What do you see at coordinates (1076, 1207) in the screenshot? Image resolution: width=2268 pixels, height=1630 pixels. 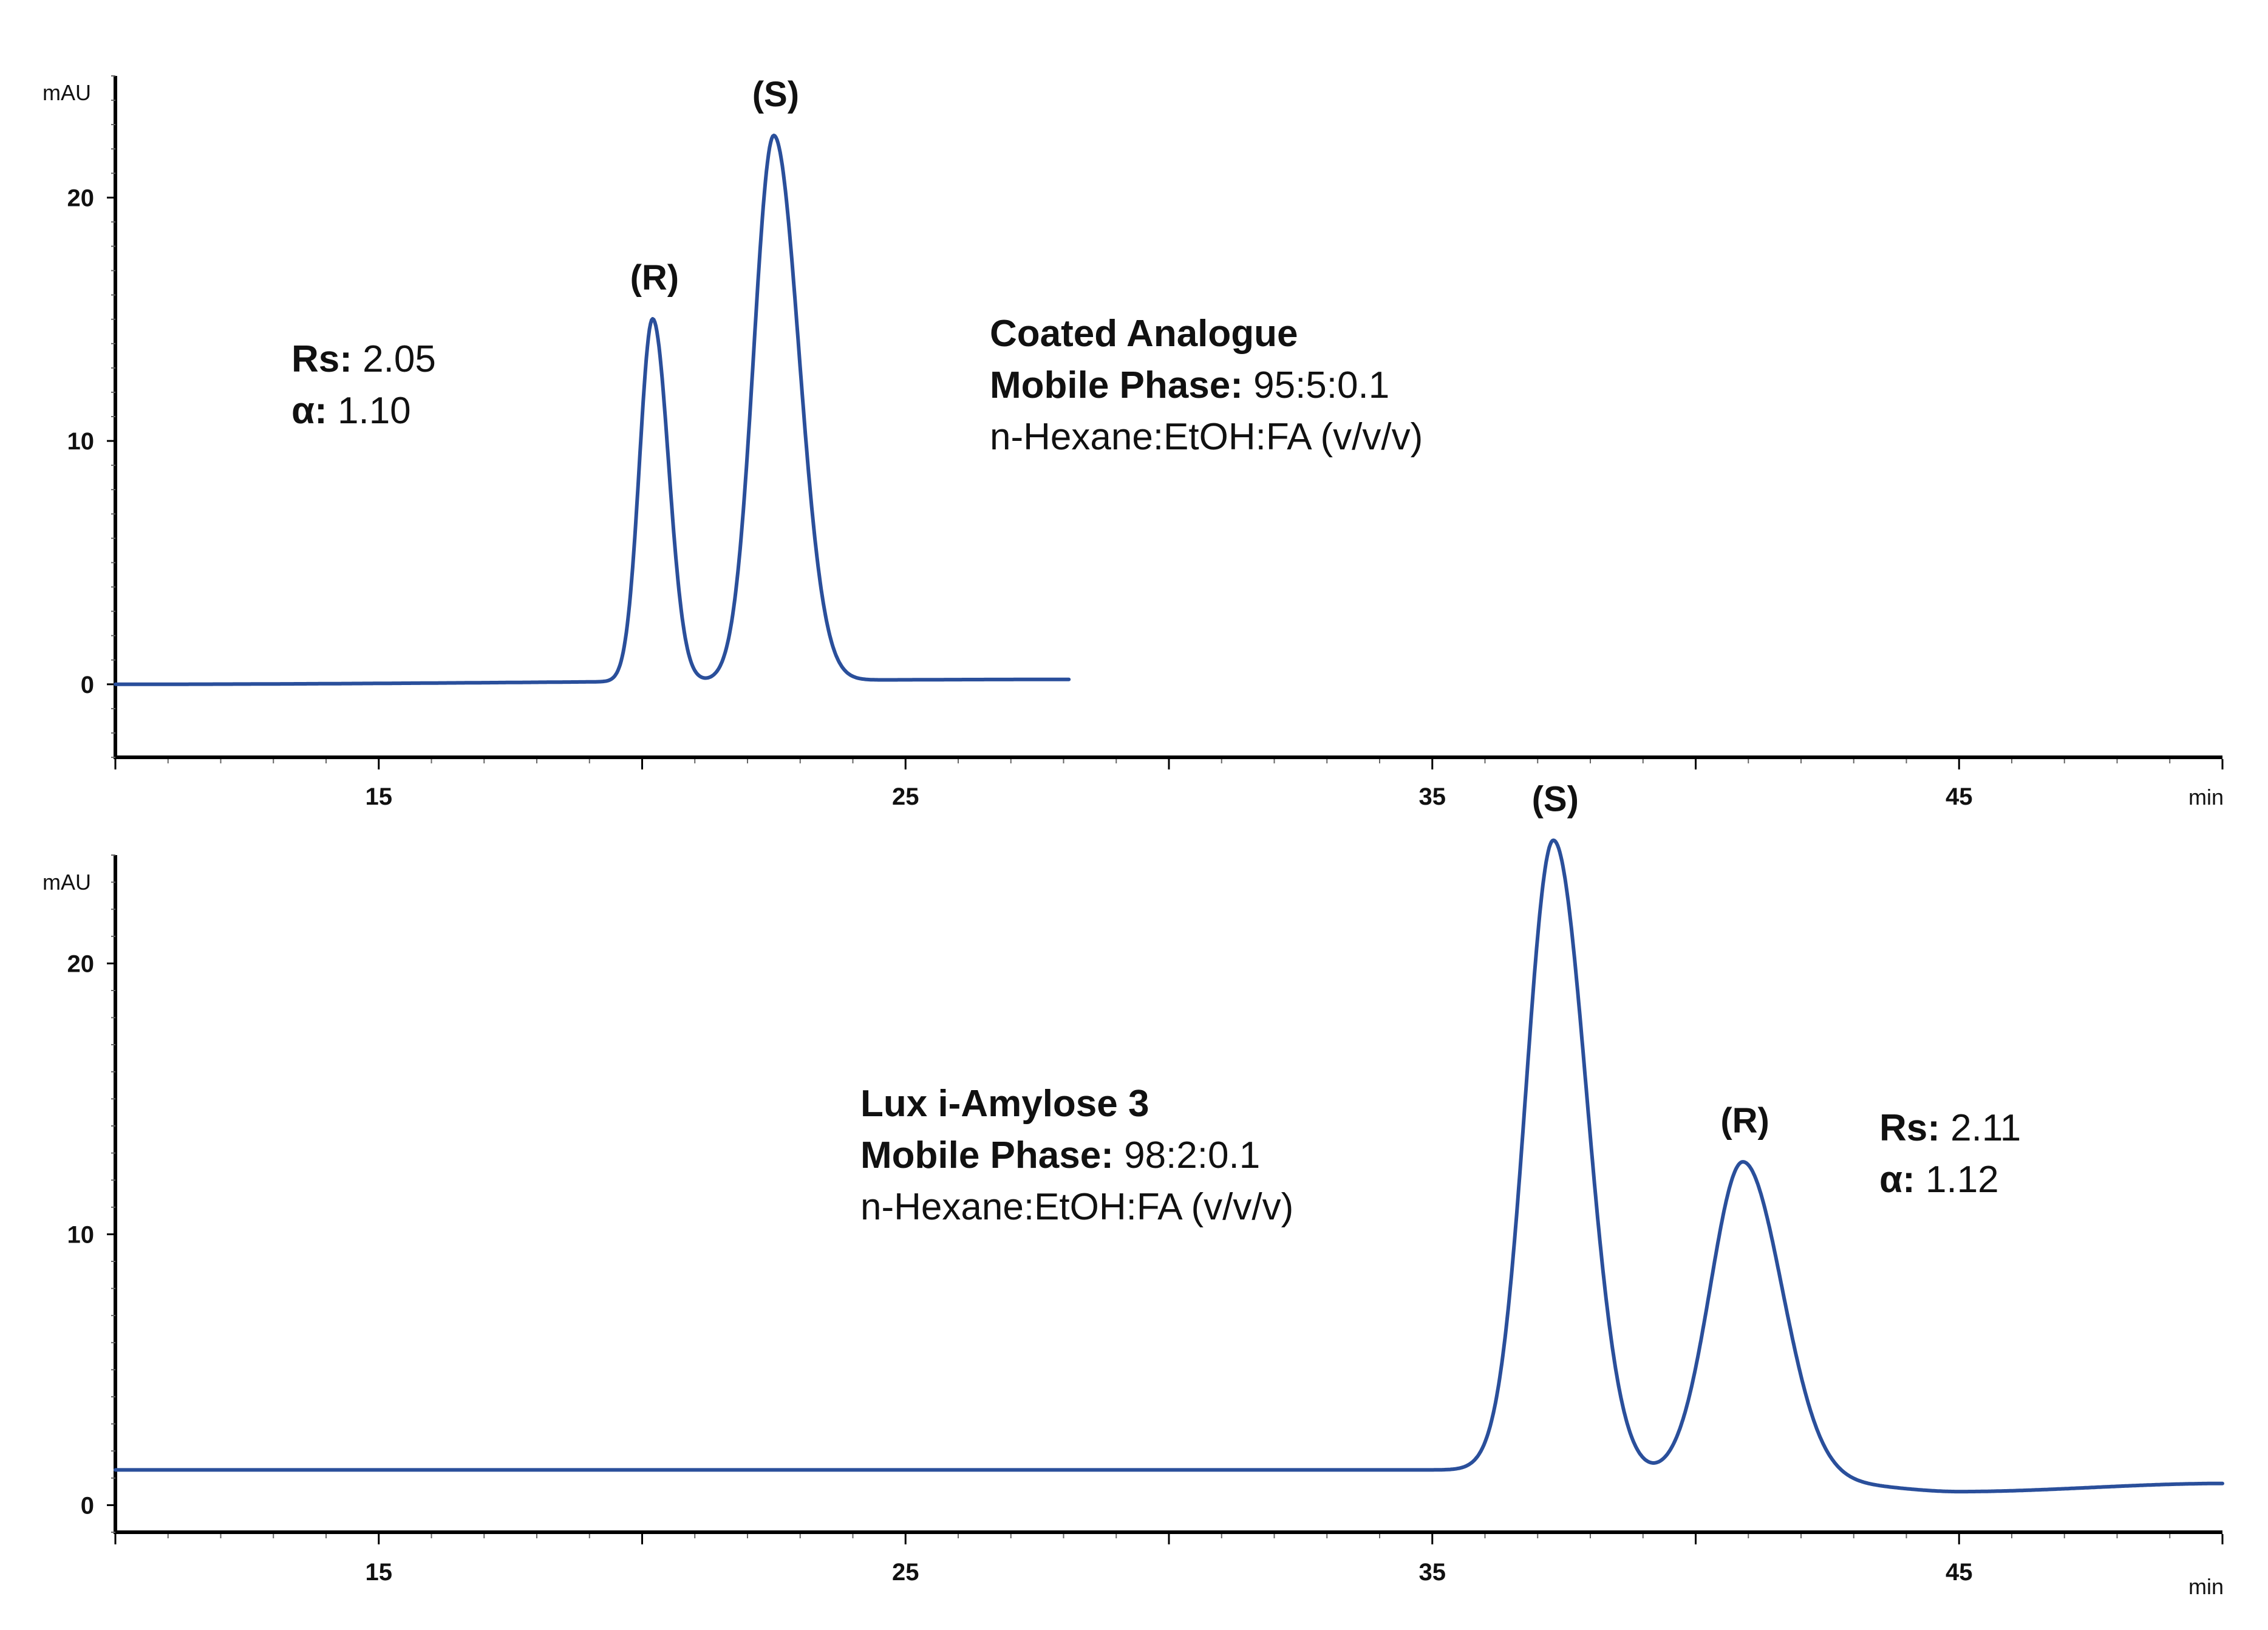 I see `annotation-left: n-Hexane:EtOH:FA (v/v/v)` at bounding box center [1076, 1207].